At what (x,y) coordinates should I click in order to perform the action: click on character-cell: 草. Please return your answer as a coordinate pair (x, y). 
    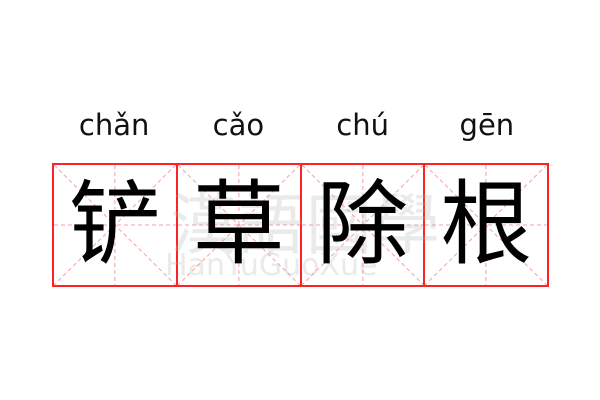
    Looking at the image, I should click on (240, 225).